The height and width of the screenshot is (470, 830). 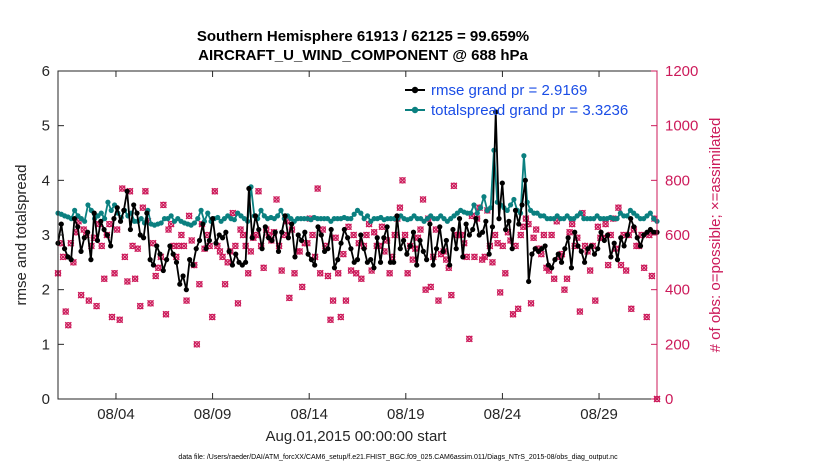 What do you see at coordinates (677, 235) in the screenshot?
I see `y2-tick-label: 600` at bounding box center [677, 235].